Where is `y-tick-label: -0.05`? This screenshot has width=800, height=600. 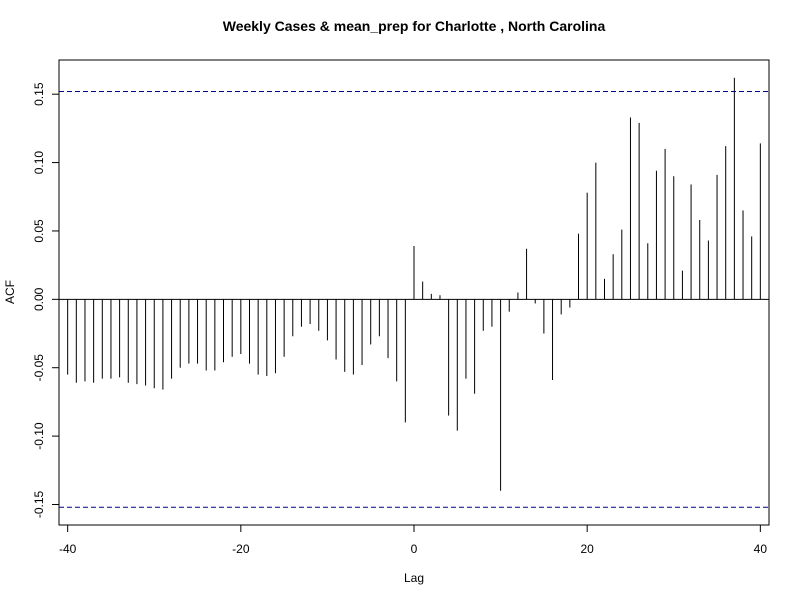
y-tick-label: -0.05 is located at coordinates (39, 368).